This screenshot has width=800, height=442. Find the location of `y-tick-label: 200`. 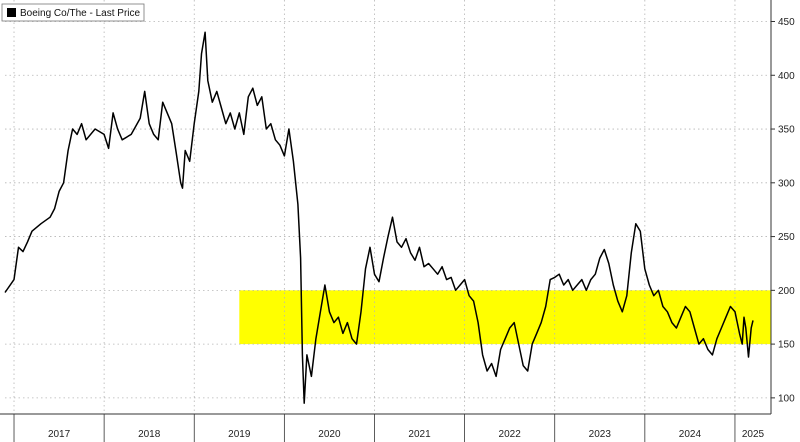

y-tick-label: 200 is located at coordinates (786, 291).